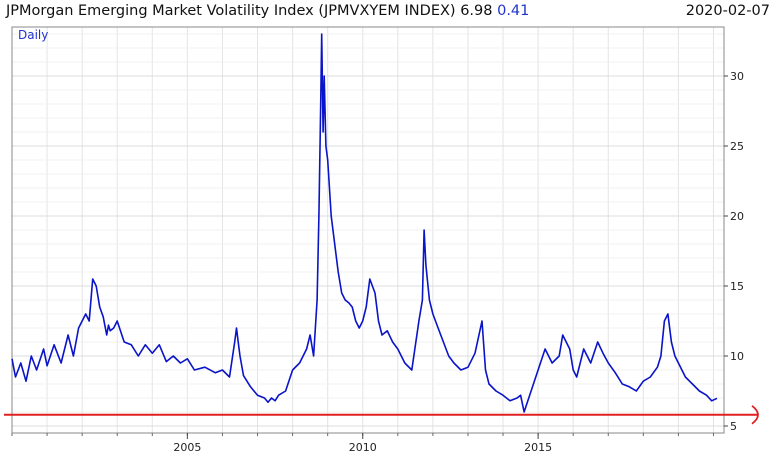 This screenshot has width=776, height=458. What do you see at coordinates (737, 286) in the screenshot?
I see `y-tick-label: 15` at bounding box center [737, 286].